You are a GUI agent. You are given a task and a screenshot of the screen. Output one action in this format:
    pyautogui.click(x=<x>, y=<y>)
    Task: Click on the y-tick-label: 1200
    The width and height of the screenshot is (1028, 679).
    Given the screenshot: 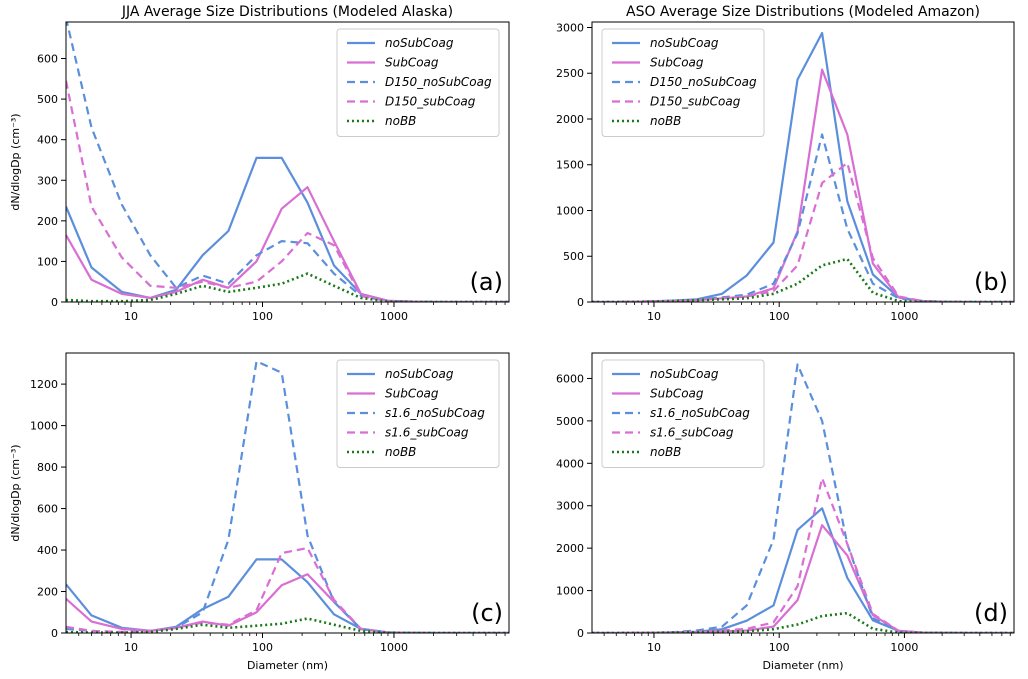 What is the action you would take?
    pyautogui.click(x=44, y=384)
    